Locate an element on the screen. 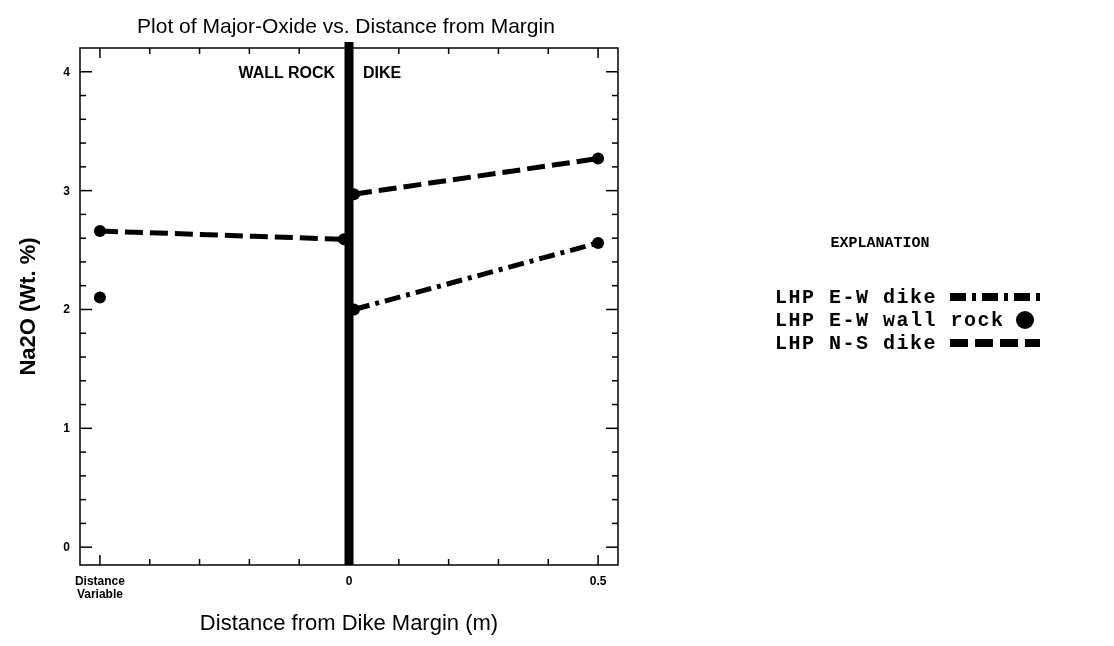 The image size is (1114, 646). x-tick-label: 0 is located at coordinates (349, 581).